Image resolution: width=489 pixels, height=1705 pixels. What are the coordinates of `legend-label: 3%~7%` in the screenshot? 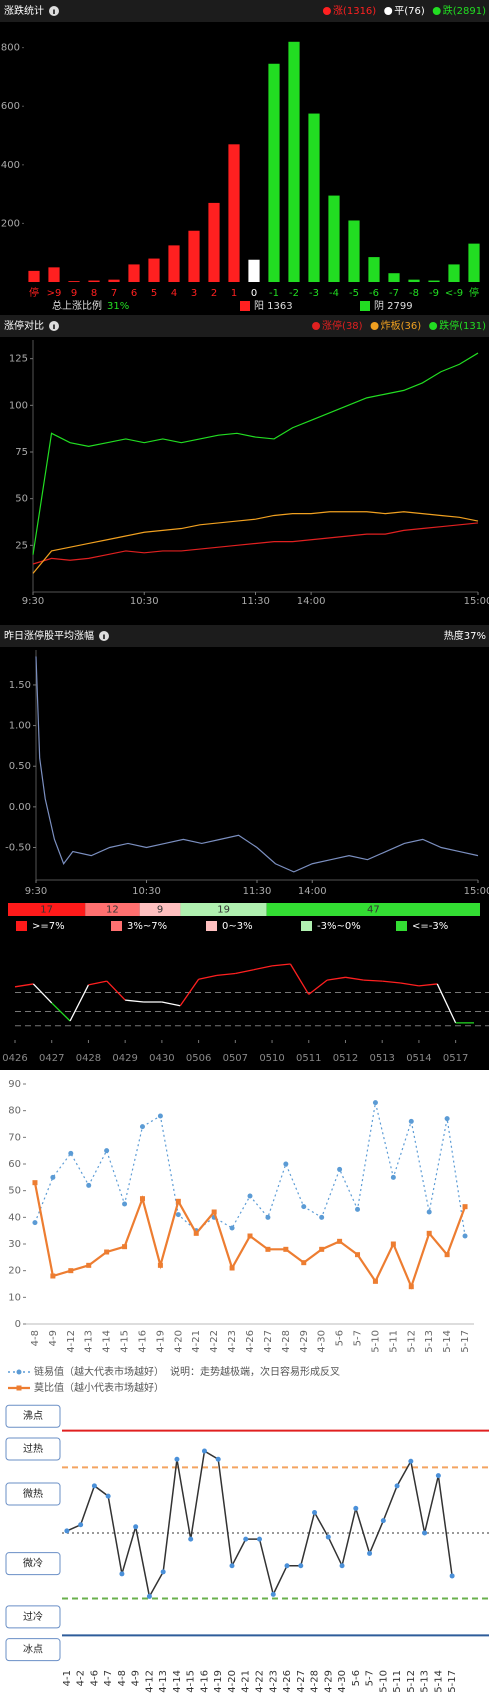 It's located at (147, 926).